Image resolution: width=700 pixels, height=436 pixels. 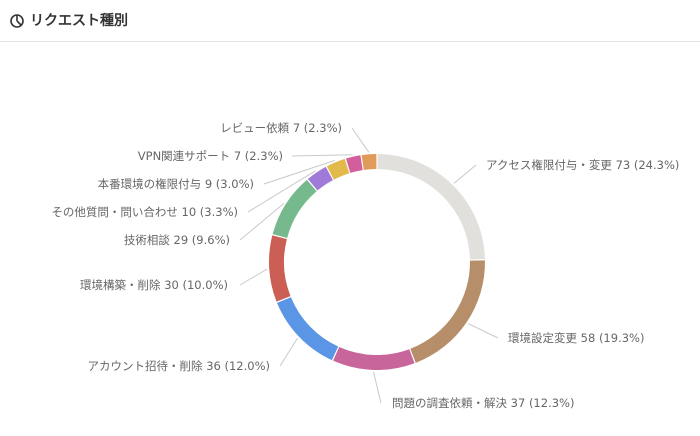 What do you see at coordinates (179, 366) in the screenshot?
I see `slice-label: アカウント招待・削除 36 (12.0%)` at bounding box center [179, 366].